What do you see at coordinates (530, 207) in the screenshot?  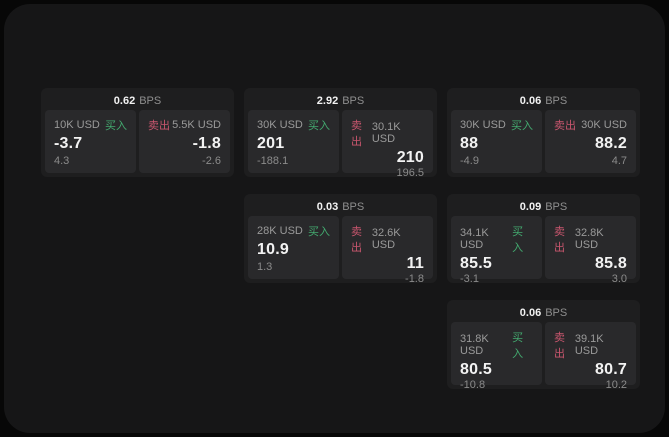 I see `bps-value: 0.09` at bounding box center [530, 207].